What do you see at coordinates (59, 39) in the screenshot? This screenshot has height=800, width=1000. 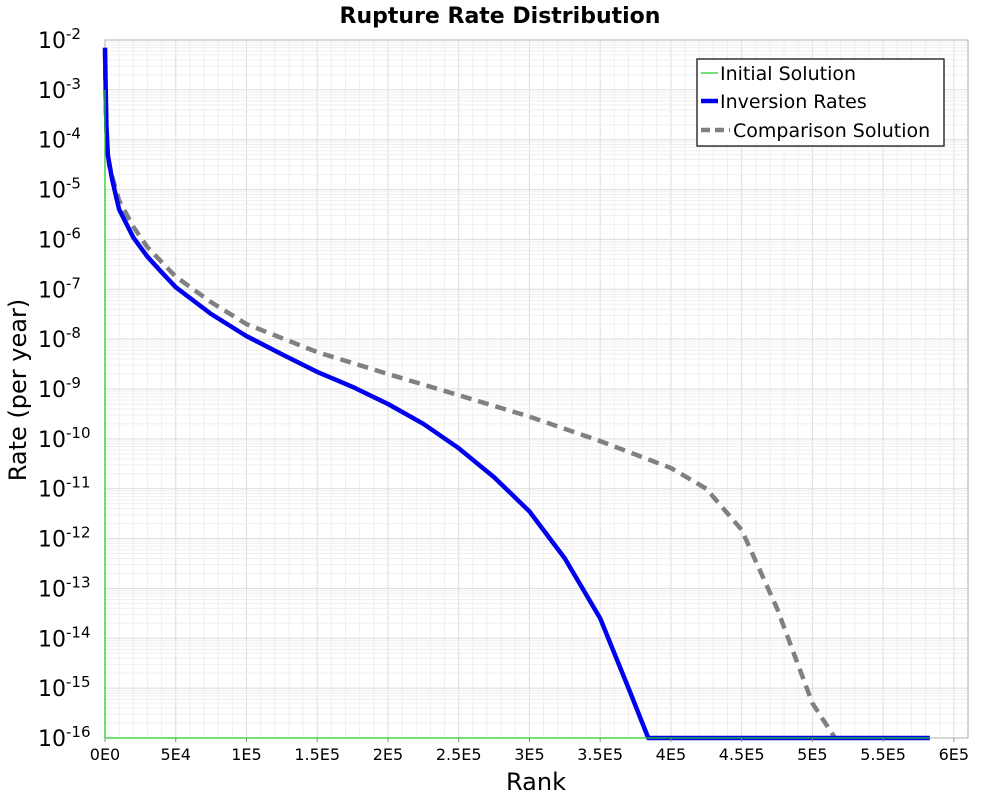 I see `y-tick-label: 10⁻²` at bounding box center [59, 39].